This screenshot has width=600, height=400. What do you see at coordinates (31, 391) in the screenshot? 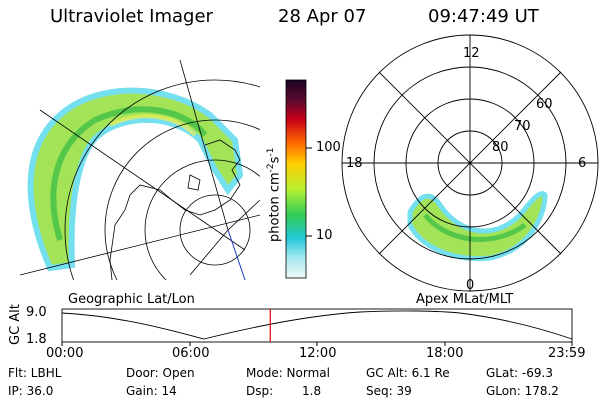
I see `info-ip: IP: 36.0` at bounding box center [31, 391].